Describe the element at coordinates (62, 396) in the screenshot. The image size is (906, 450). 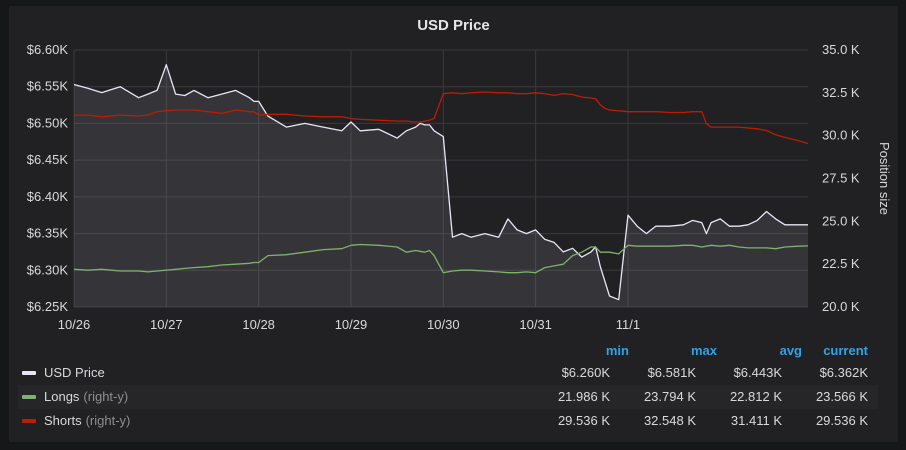
I see `legend-name: Longs` at that location.